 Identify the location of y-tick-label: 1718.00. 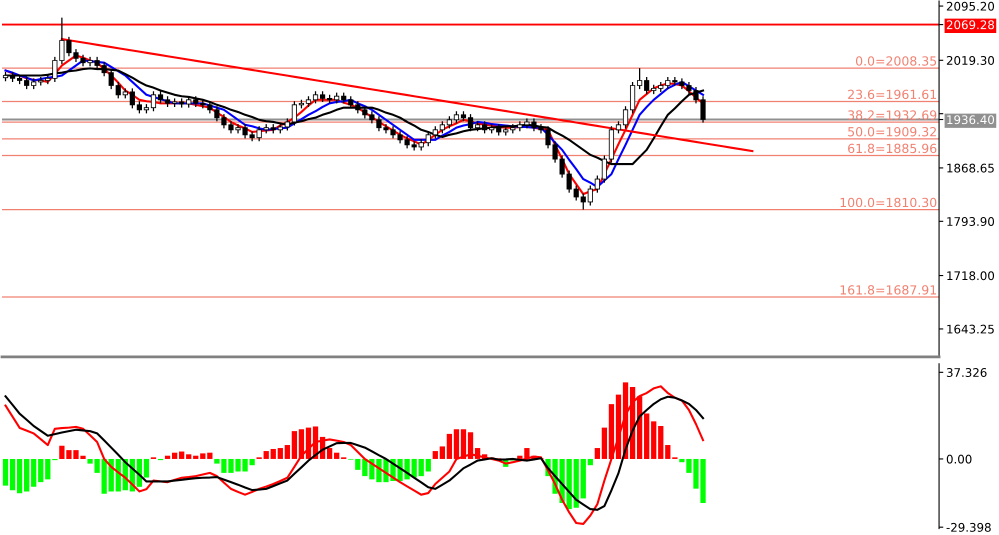
(970, 275).